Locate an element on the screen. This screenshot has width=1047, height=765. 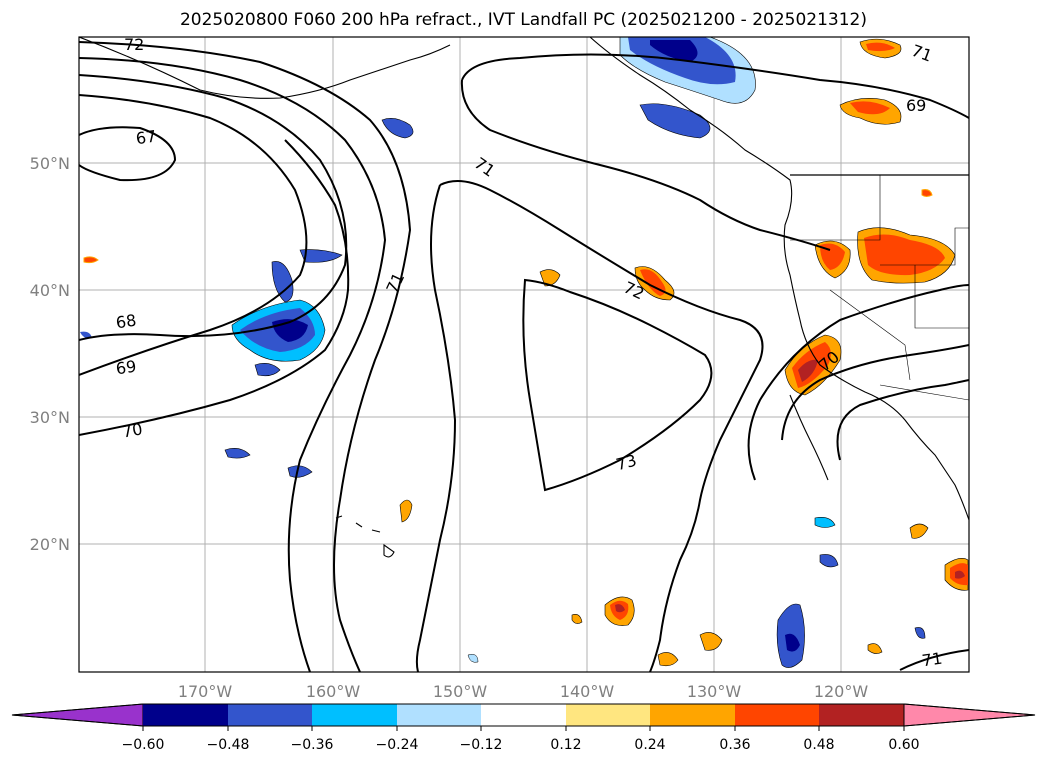
state-borders is located at coordinates (879, 288).